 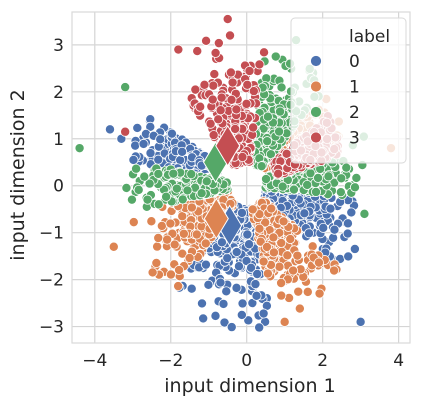 I want to click on x-axis-title: input dimension 1, so click(x=249, y=386).